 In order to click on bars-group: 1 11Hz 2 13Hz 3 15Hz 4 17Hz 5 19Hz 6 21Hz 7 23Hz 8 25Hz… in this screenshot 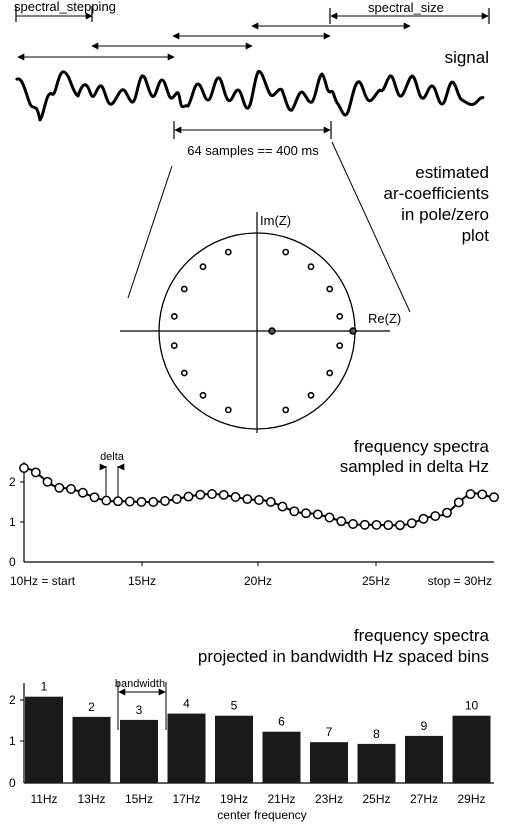, I will do `click(258, 743)`.